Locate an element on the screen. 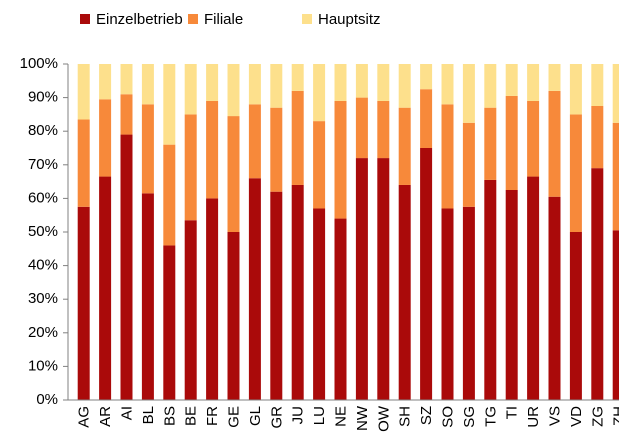 Image resolution: width=619 pixels, height=438 pixels. x-tick-label: NW is located at coordinates (362, 418).